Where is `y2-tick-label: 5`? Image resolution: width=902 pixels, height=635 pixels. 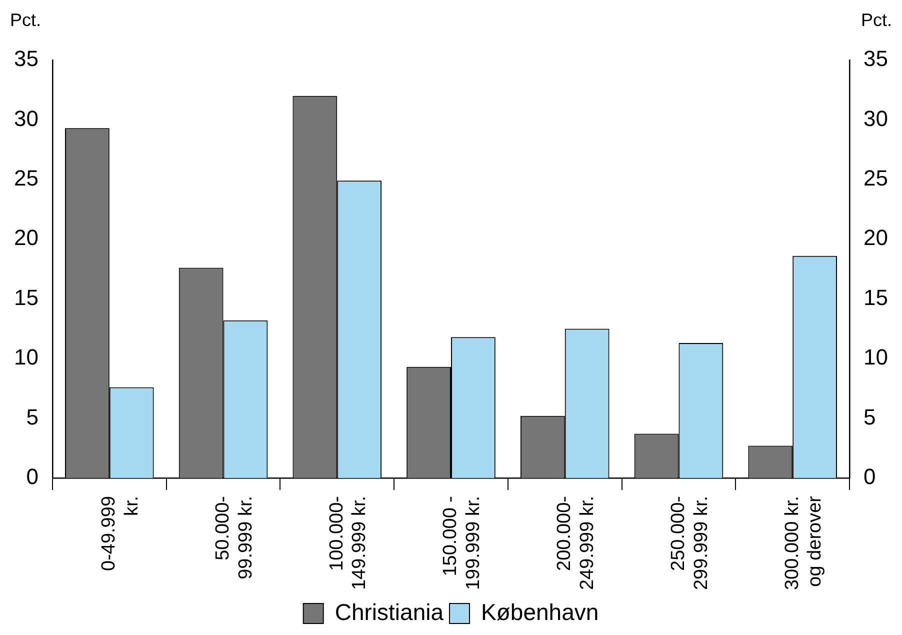
y2-tick-label: 5 is located at coordinates (870, 417).